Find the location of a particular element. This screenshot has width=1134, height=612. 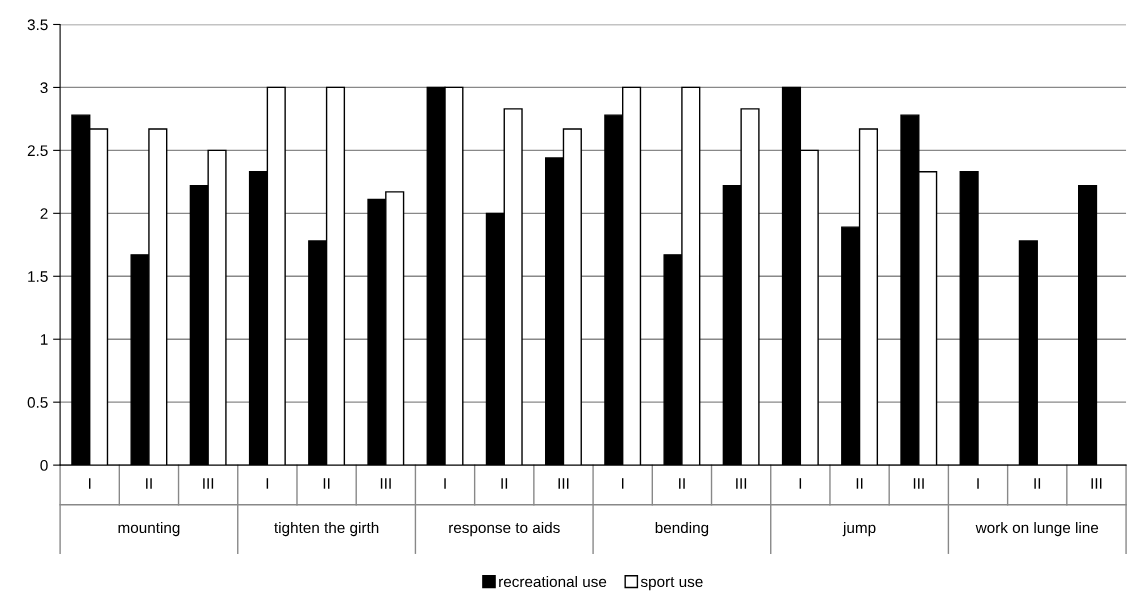

text: response to aids is located at coordinates (504, 529).